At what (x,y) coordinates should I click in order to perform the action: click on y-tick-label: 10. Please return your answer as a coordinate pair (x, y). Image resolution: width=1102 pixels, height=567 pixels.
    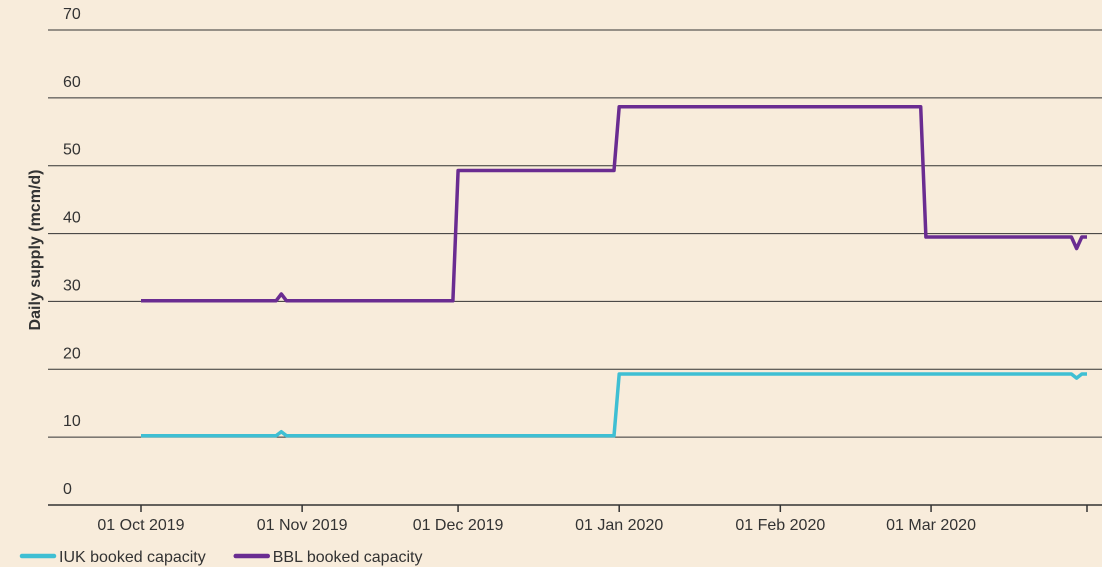
    Looking at the image, I should click on (72, 421).